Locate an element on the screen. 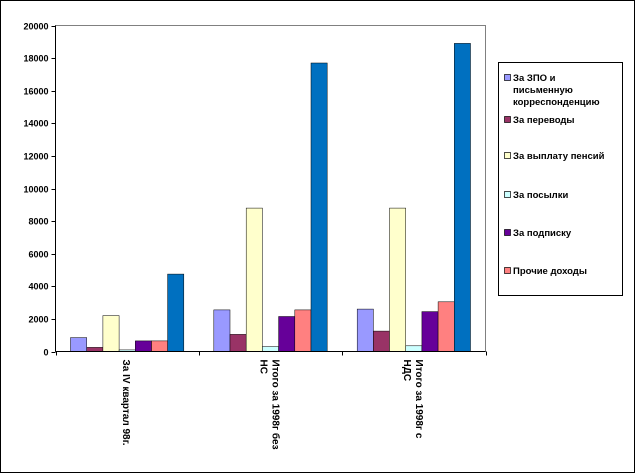 The image size is (635, 473). legend-label-line: За ЗПО и is located at coordinates (534, 78).